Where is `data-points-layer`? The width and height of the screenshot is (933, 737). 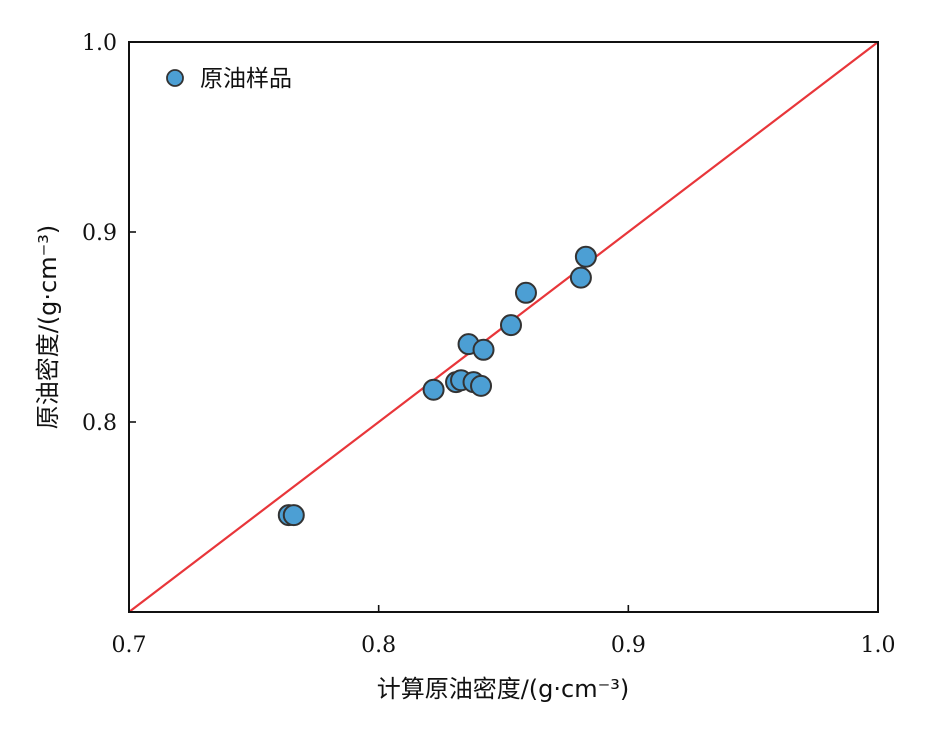
data-points-layer is located at coordinates (437, 386).